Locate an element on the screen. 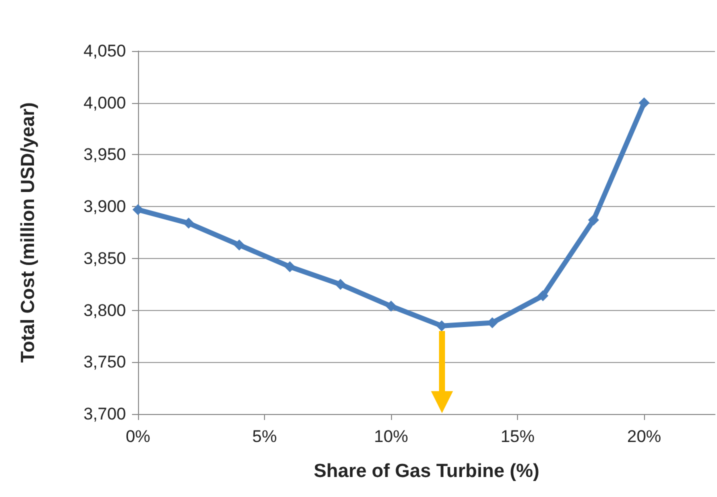 Image resolution: width=717 pixels, height=497 pixels. x-axis-title: Share of Gas Turbine (%) is located at coordinates (427, 471).